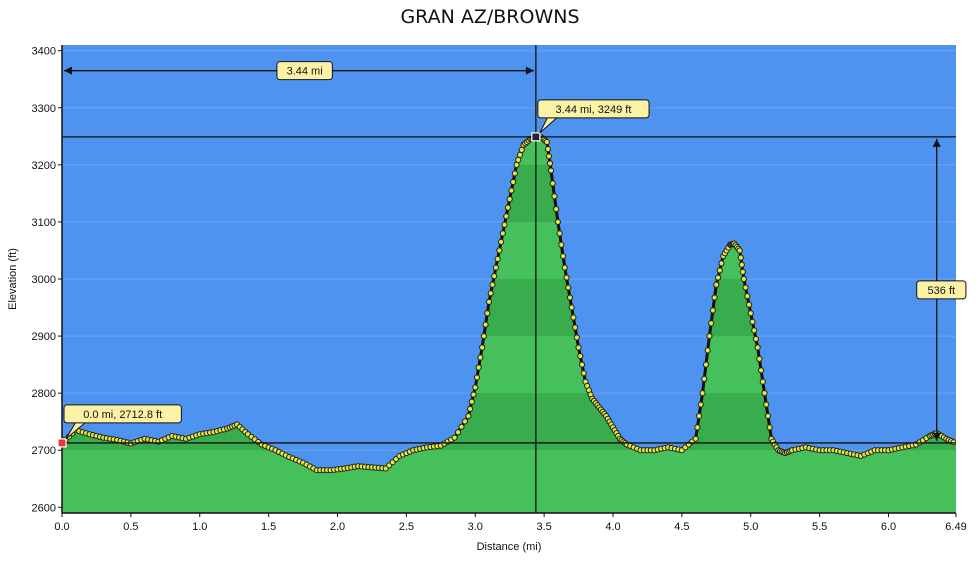 Image resolution: width=980 pixels, height=562 pixels. Describe the element at coordinates (936, 142) in the screenshot. I see `arrow-head-up` at that location.